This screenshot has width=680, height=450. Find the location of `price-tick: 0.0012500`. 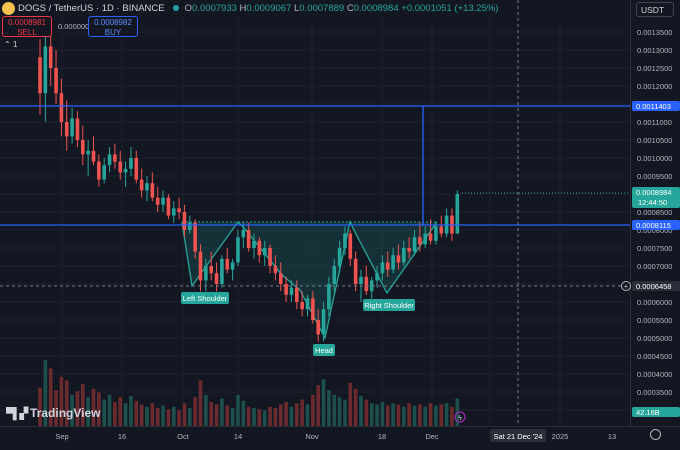

price-tick: 0.0012500 is located at coordinates (654, 68).